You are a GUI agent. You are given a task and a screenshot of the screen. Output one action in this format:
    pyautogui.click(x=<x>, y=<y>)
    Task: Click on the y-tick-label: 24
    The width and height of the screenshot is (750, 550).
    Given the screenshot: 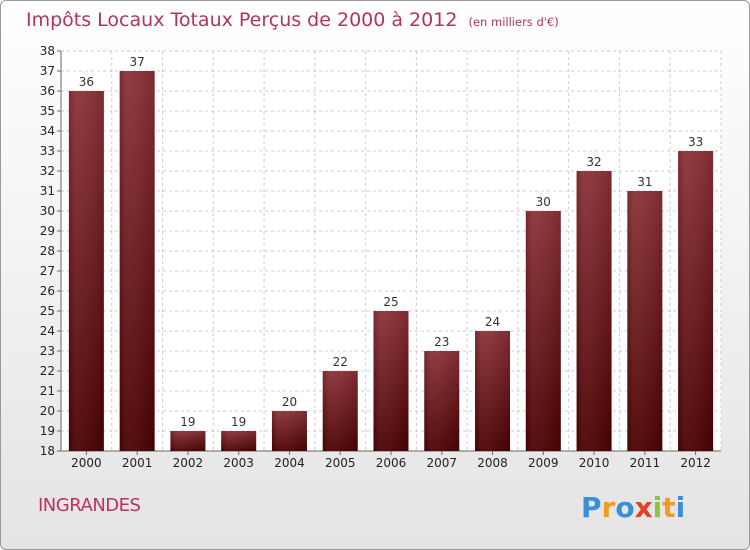 What is the action you would take?
    pyautogui.click(x=47, y=331)
    